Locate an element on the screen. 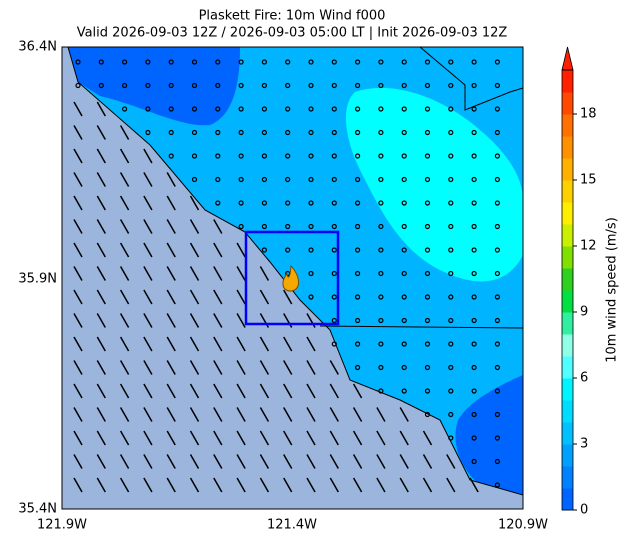 The image size is (628, 547). boundary is located at coordinates (471, 79).